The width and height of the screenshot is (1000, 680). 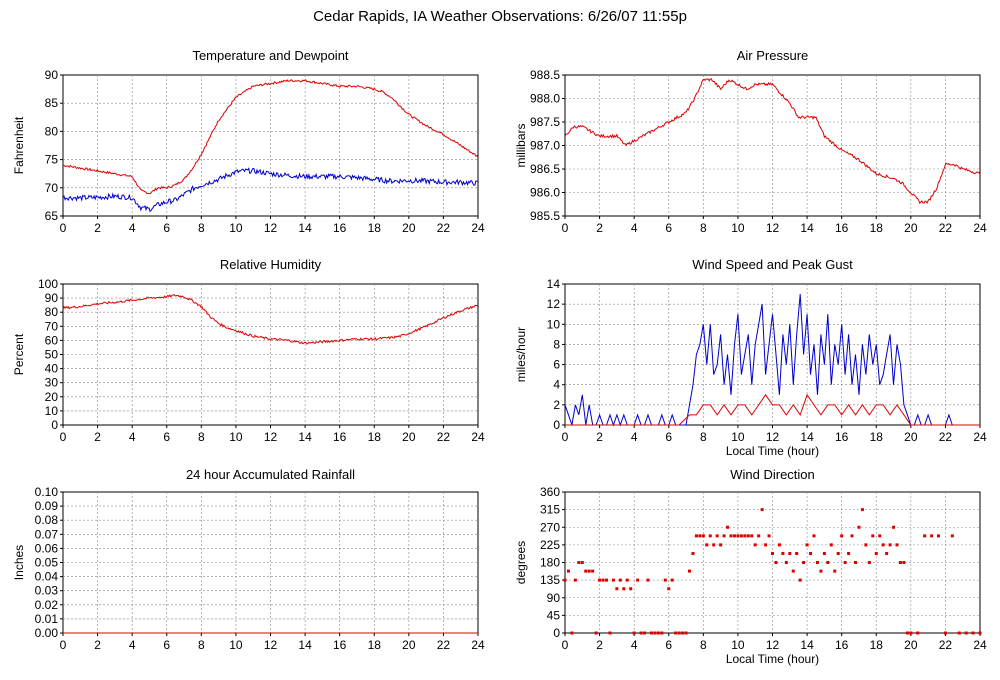 What do you see at coordinates (47, 633) in the screenshot?
I see `y-tick-label: 0.00` at bounding box center [47, 633].